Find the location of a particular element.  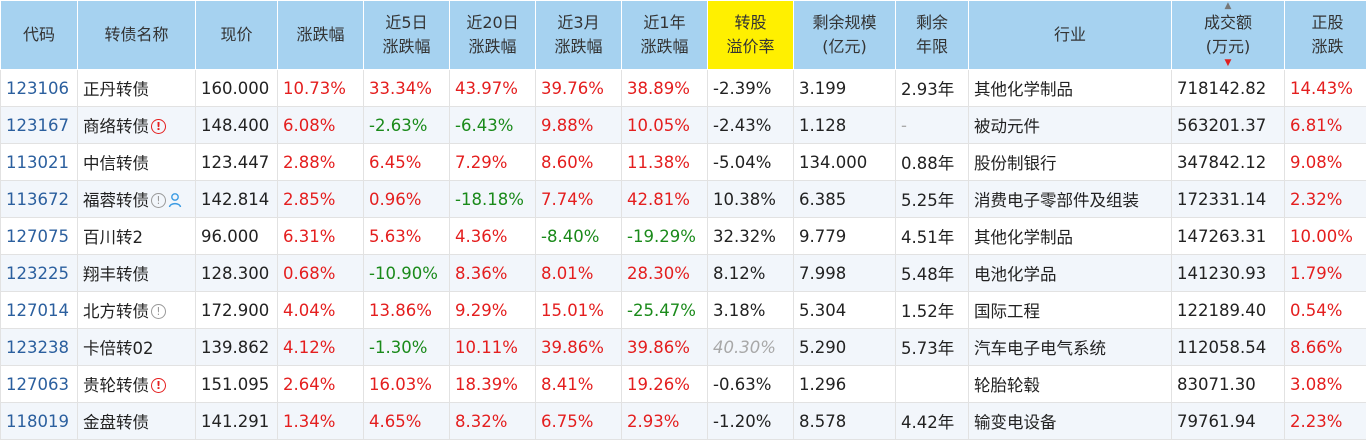

bond-name-cell: 商络转债! is located at coordinates (136, 125).